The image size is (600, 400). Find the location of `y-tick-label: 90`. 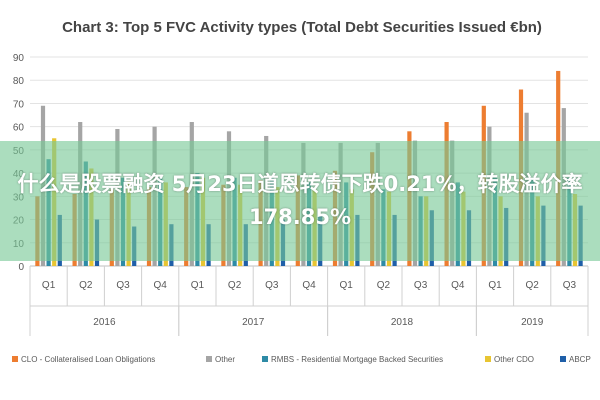

y-tick-label: 90 is located at coordinates (19, 58).